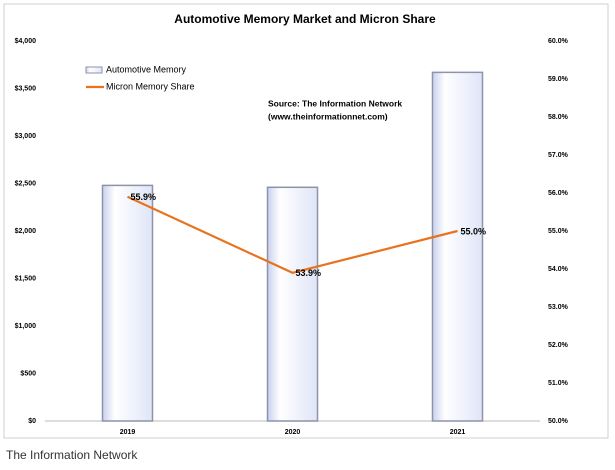  Describe the element at coordinates (26, 41) in the screenshot. I see `y-tick-label: $4,000` at that location.